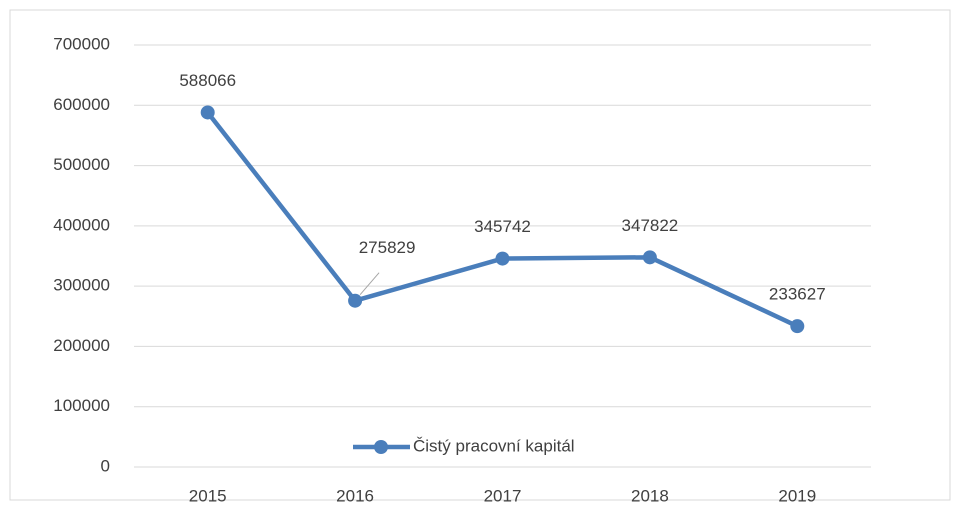  What do you see at coordinates (502, 226) in the screenshot?
I see `data-label: 345742` at bounding box center [502, 226].